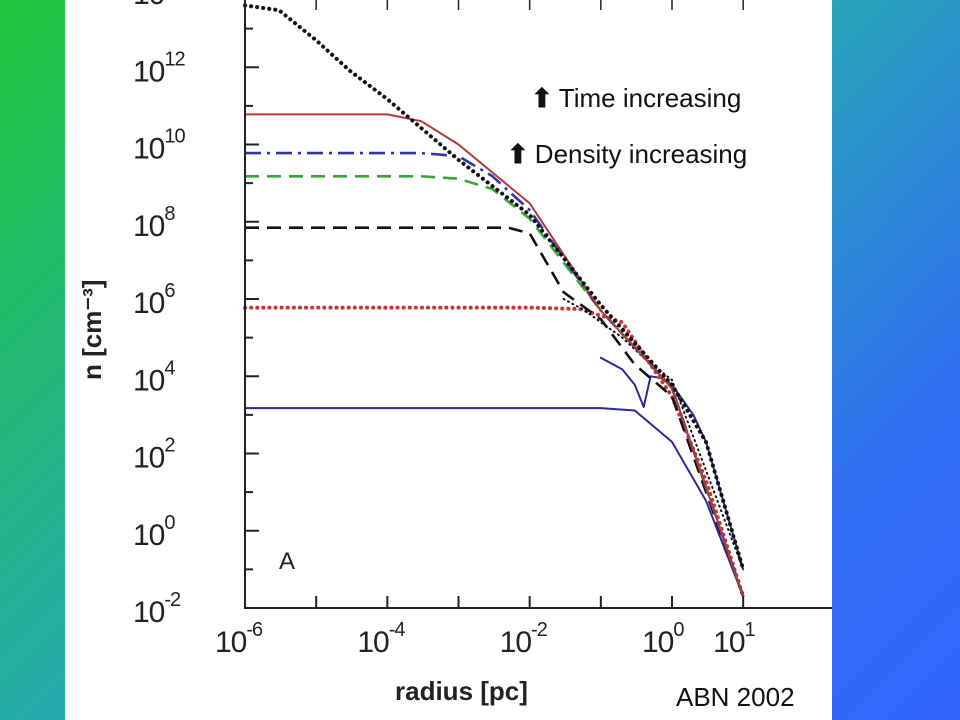  What do you see at coordinates (734, 639) in the screenshot?
I see `x-tick-label: 10¹` at bounding box center [734, 639].